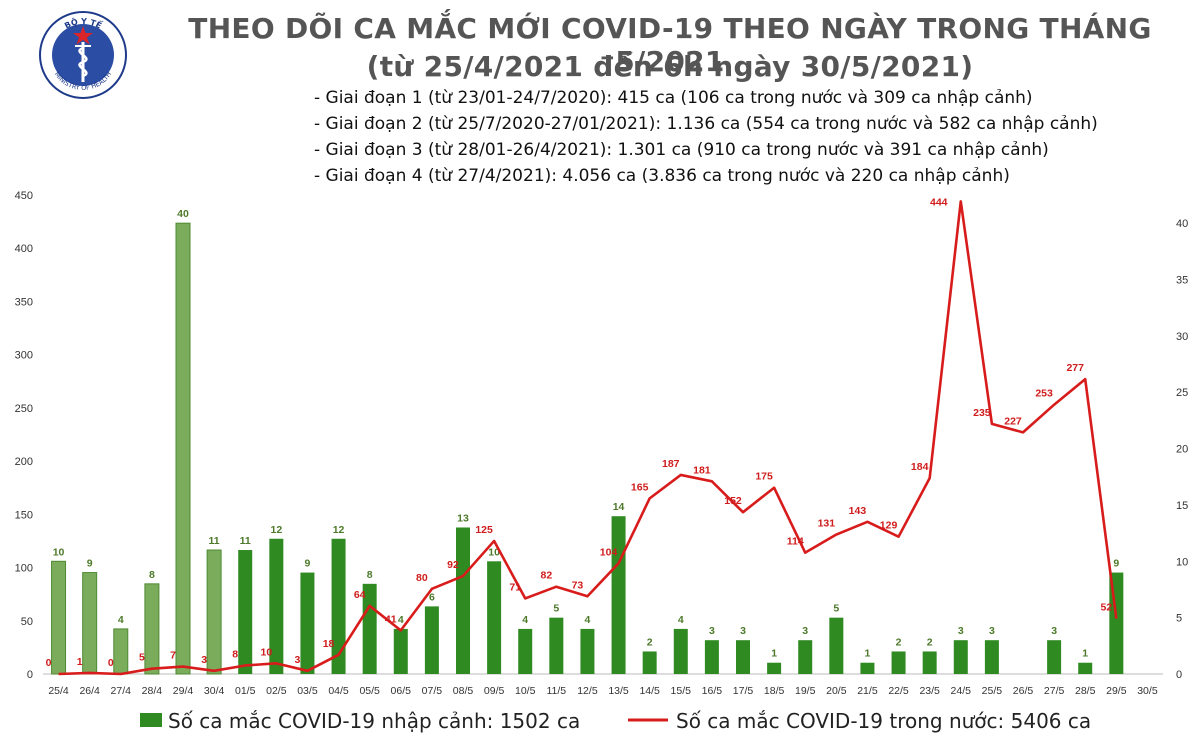  Describe the element at coordinates (827, 524) in the screenshot. I see `line-point-label: 131` at that location.